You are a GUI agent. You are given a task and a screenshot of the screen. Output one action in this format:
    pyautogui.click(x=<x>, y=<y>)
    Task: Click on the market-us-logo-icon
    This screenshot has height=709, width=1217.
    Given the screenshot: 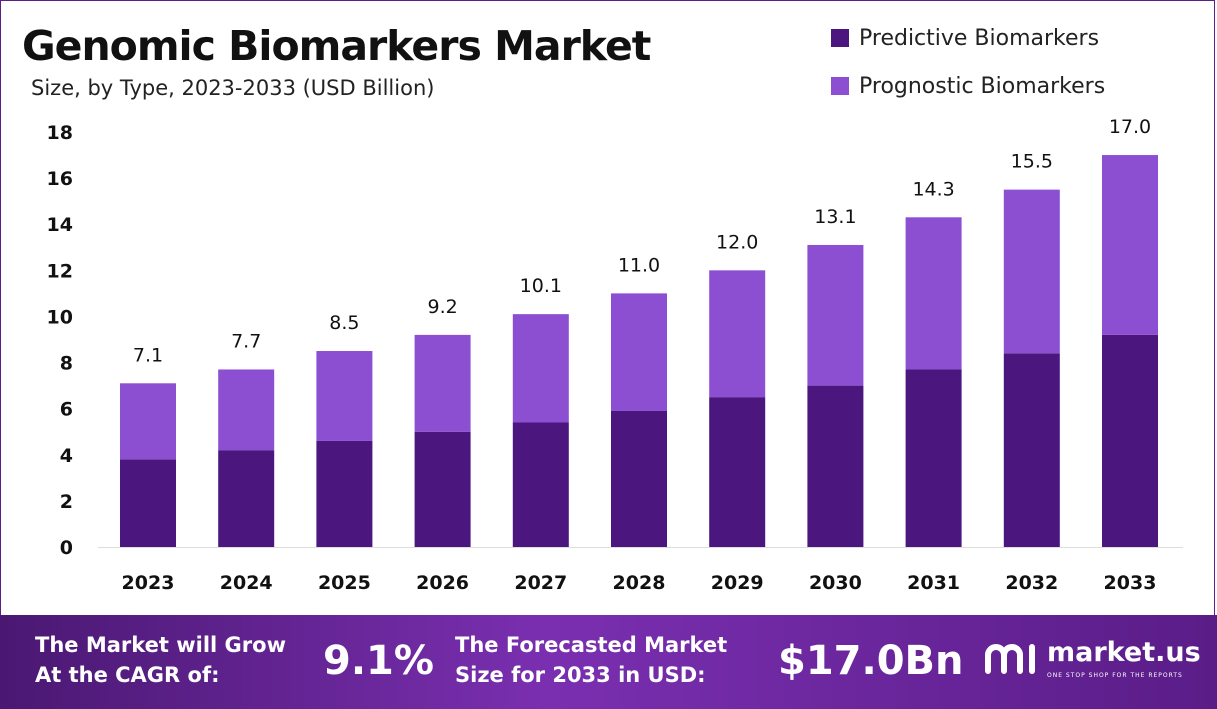 What is the action you would take?
    pyautogui.click(x=1010, y=659)
    